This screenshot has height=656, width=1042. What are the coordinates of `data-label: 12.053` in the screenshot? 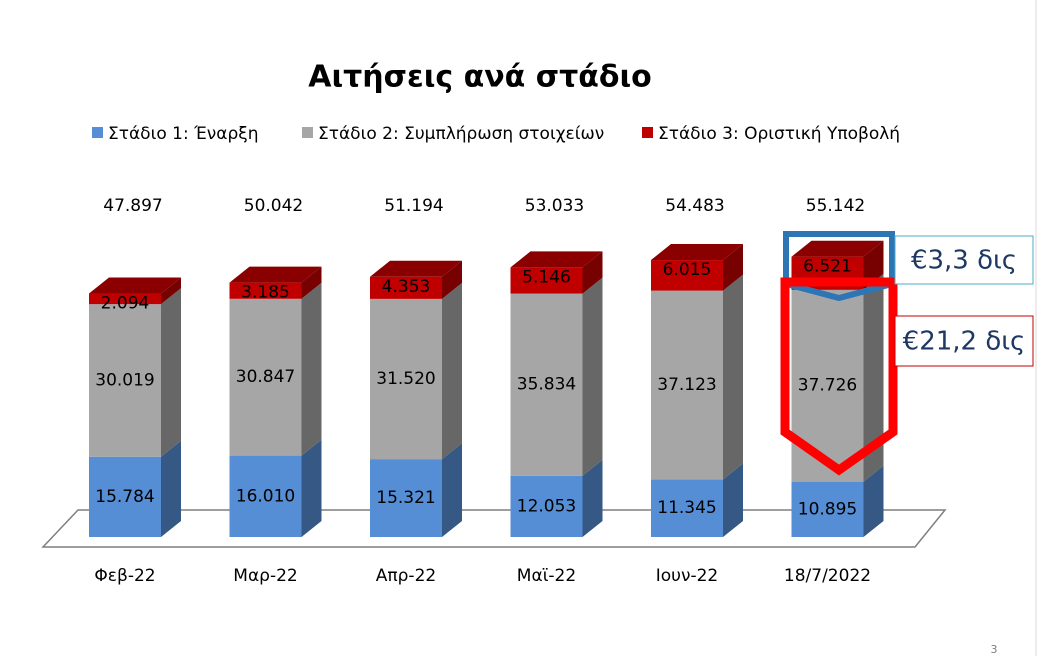 It's located at (546, 506).